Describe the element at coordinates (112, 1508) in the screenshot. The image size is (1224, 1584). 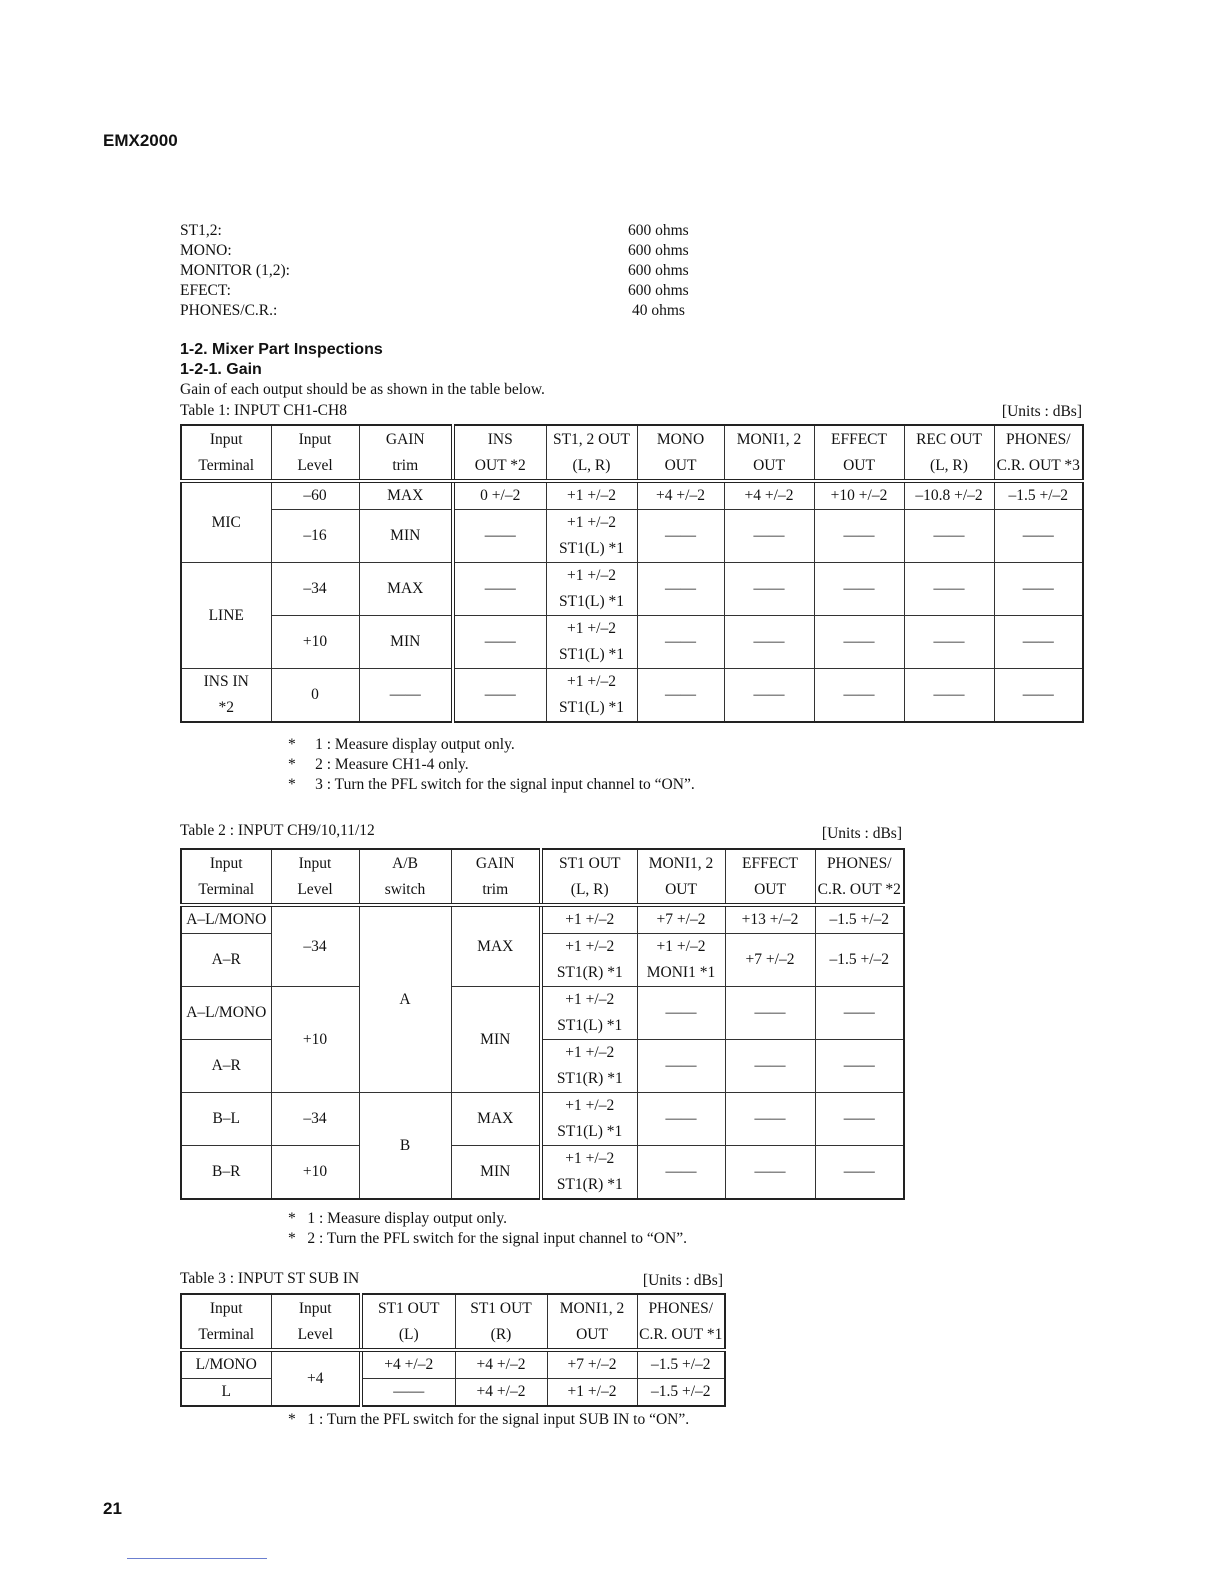
I see `page-number: 21` at that location.